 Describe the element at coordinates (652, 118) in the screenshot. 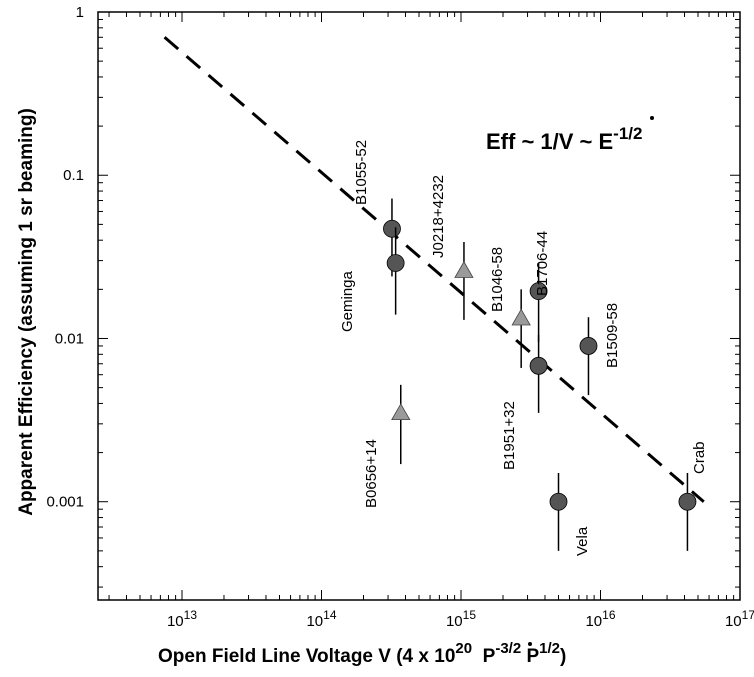

I see `annotation-edot-dot` at that location.